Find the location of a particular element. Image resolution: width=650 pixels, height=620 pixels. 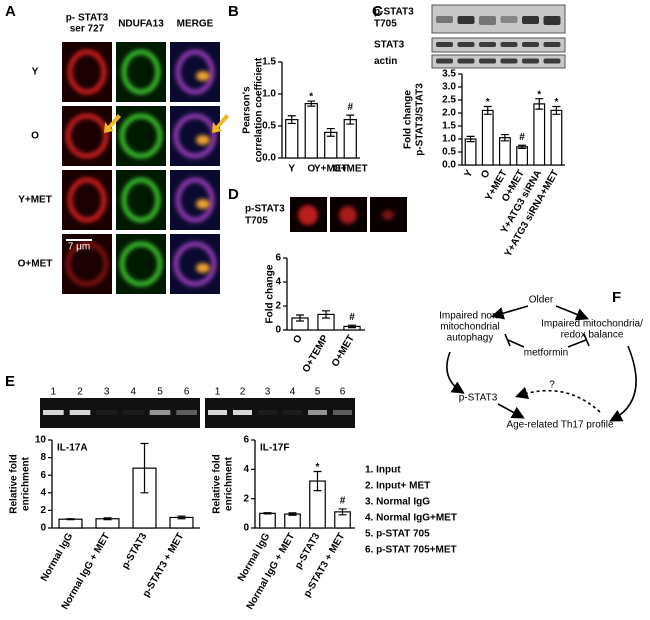

node-th17: Age-related Th17 profile is located at coordinates (560, 425).